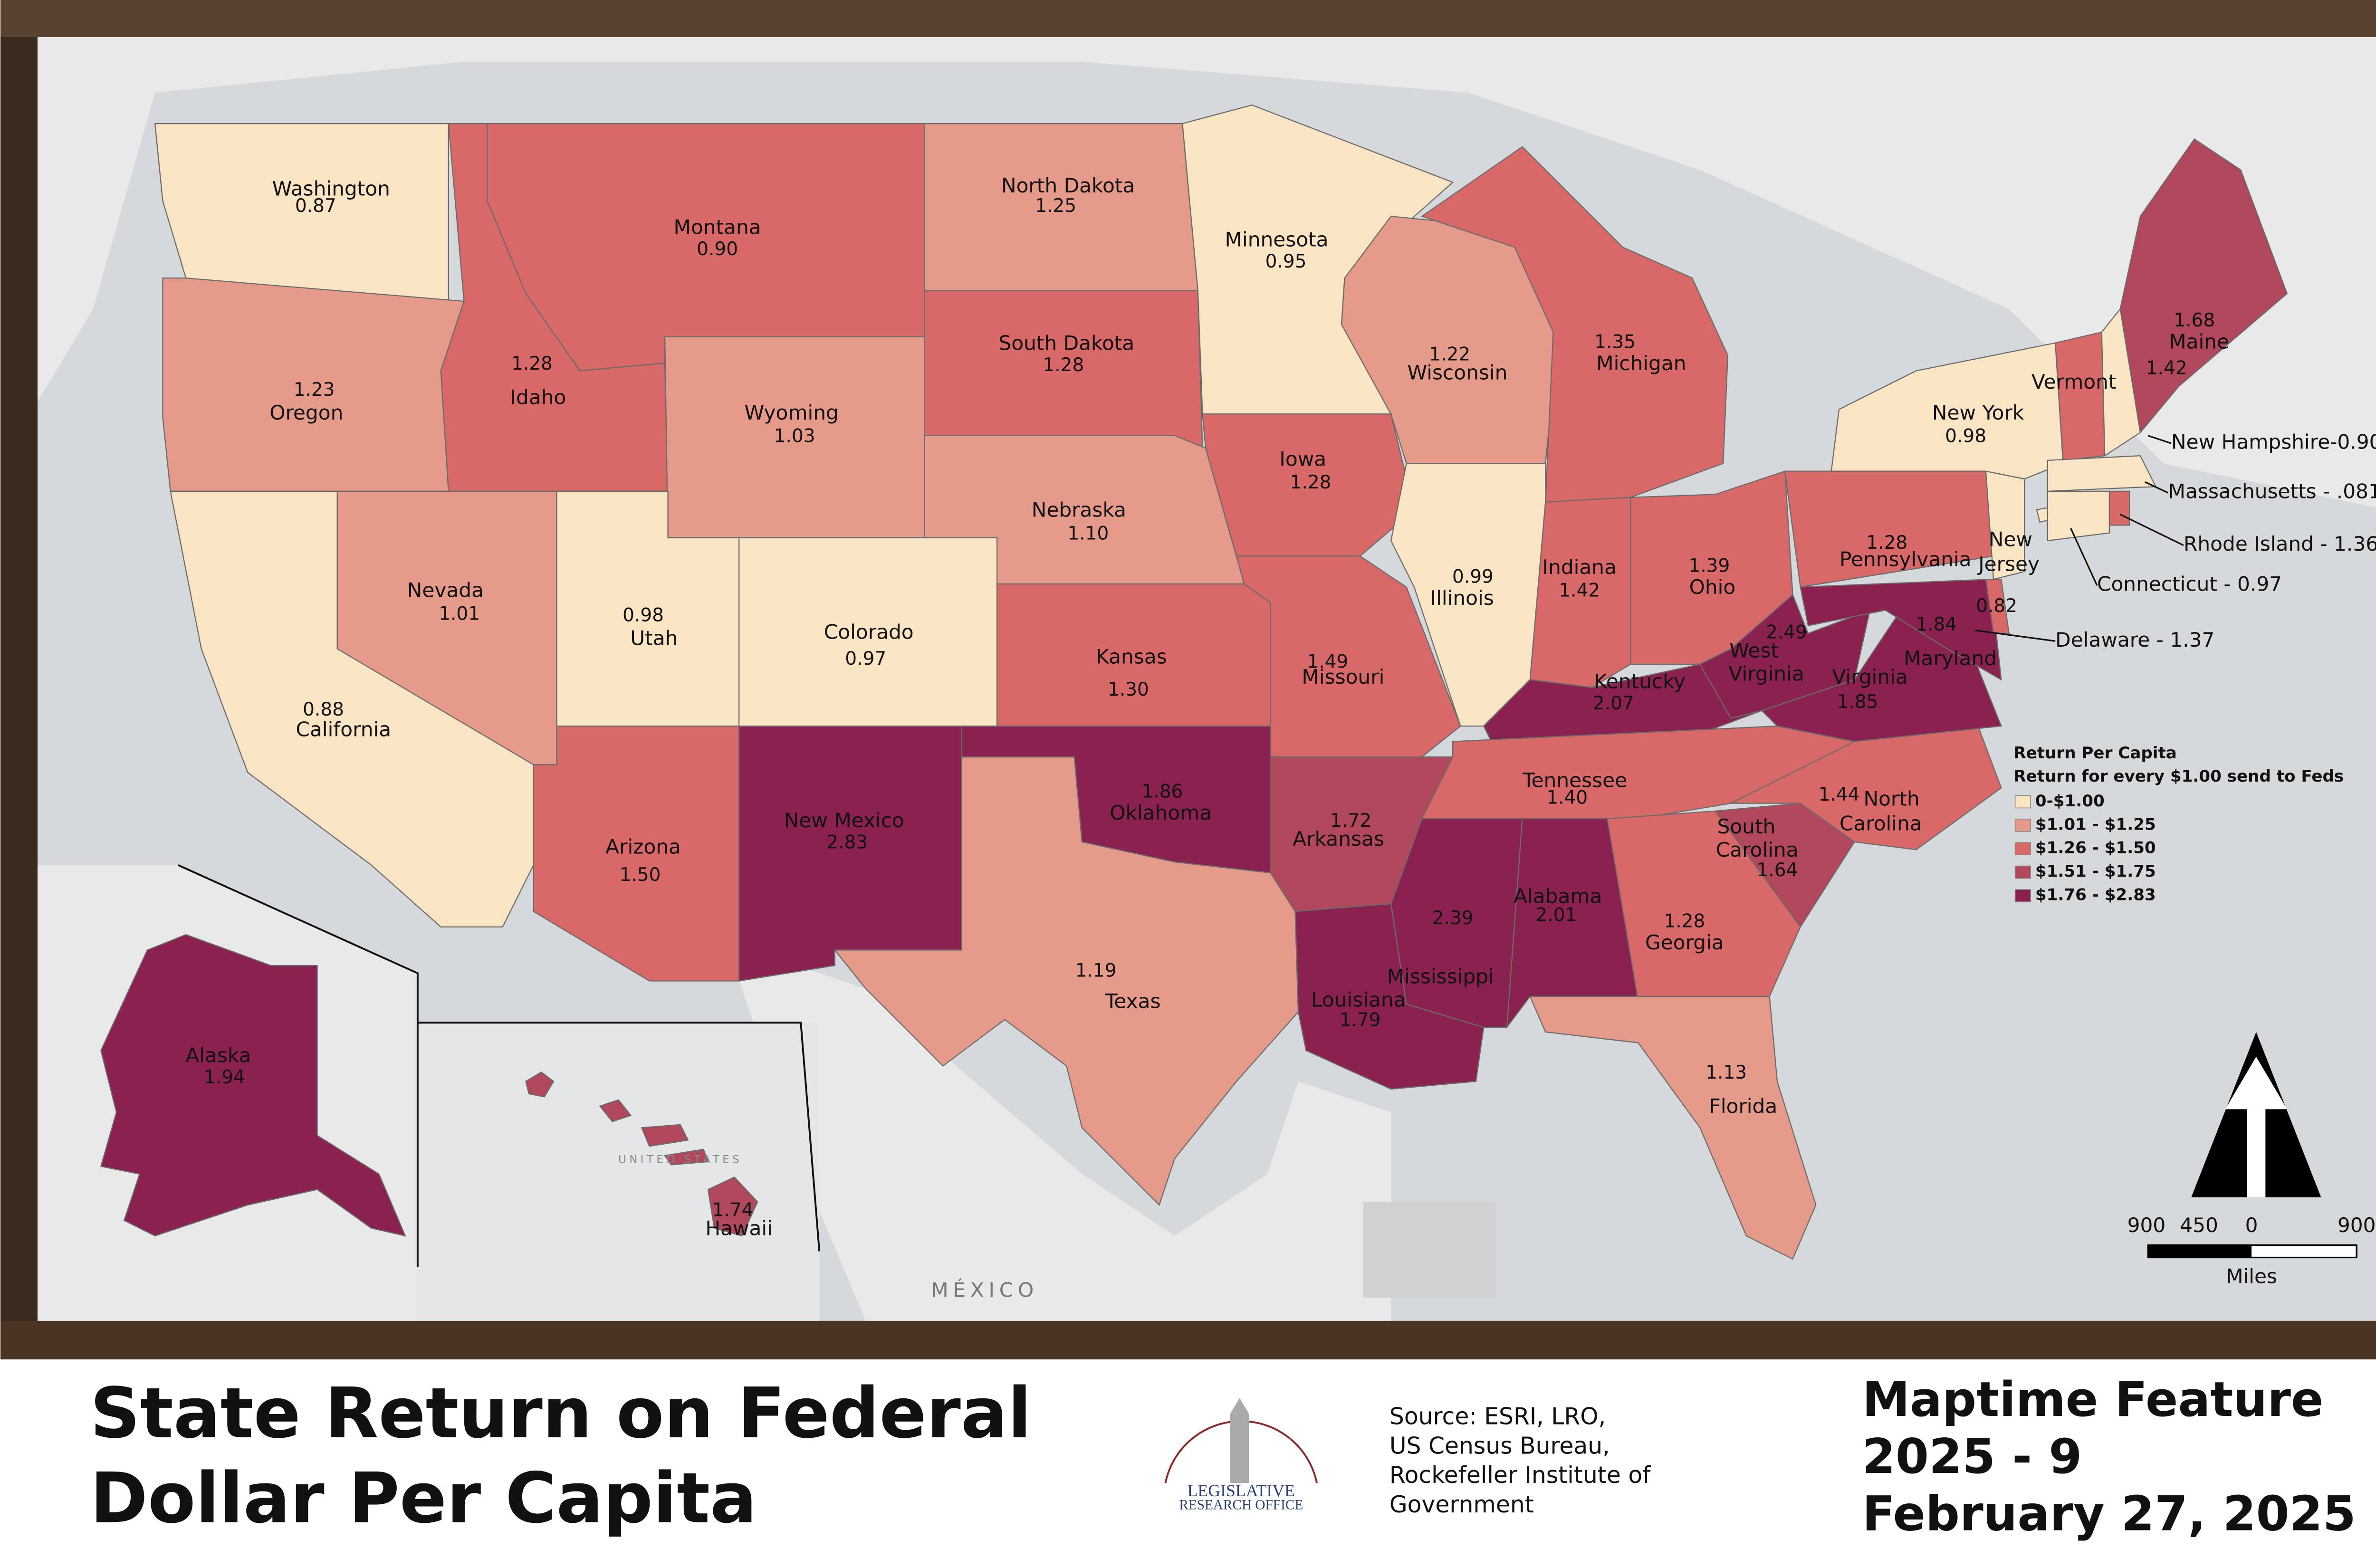  What do you see at coordinates (1131, 657) in the screenshot?
I see `state-name: Kansas` at bounding box center [1131, 657].